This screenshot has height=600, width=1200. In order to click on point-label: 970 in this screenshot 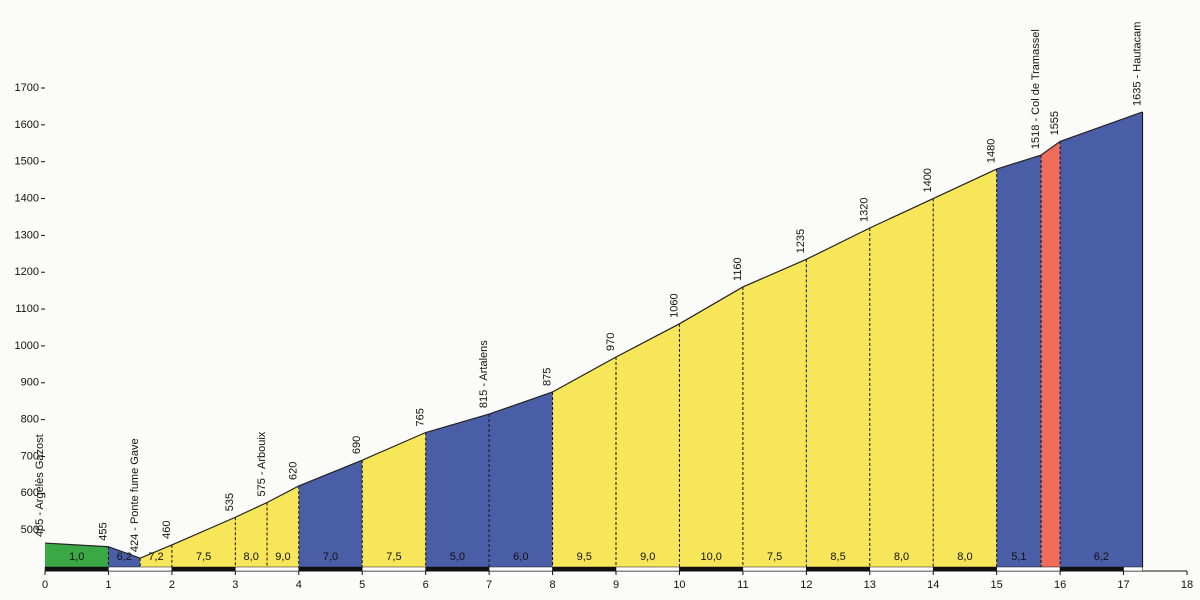, I will do `click(611, 342)`.